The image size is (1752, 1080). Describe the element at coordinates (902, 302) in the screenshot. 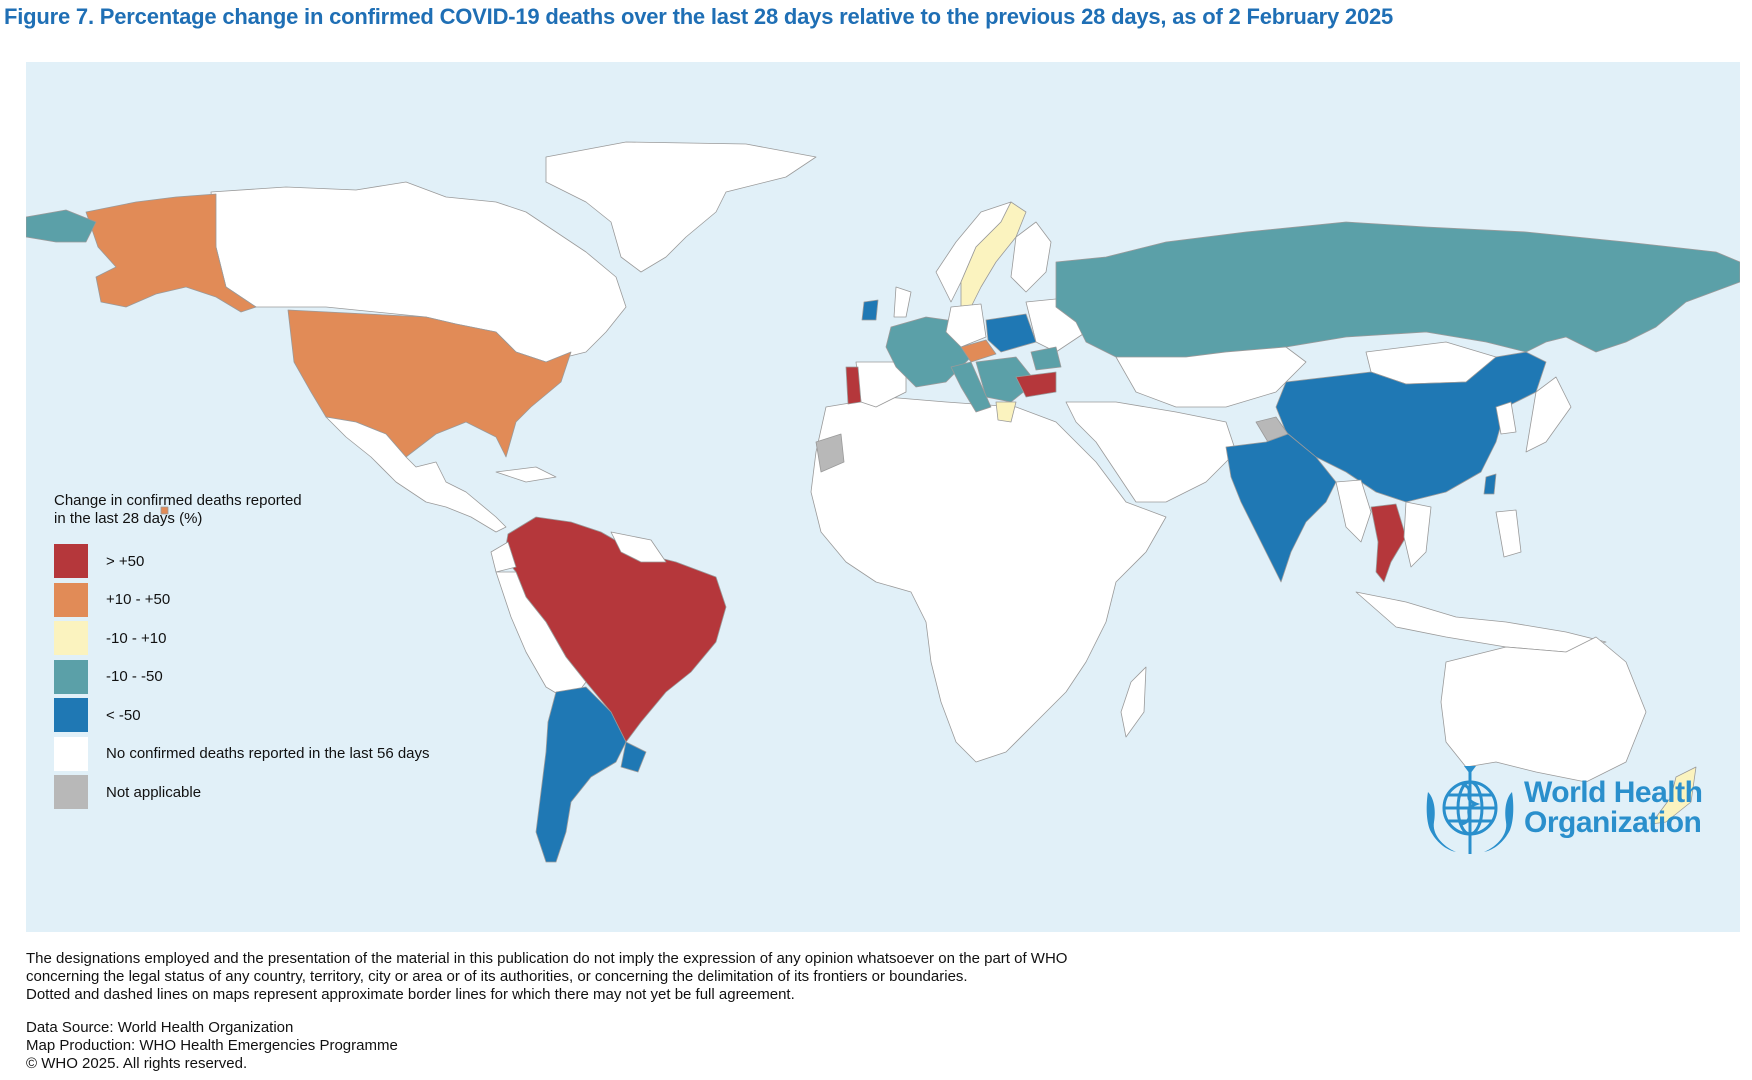

I see `region-uk` at that location.